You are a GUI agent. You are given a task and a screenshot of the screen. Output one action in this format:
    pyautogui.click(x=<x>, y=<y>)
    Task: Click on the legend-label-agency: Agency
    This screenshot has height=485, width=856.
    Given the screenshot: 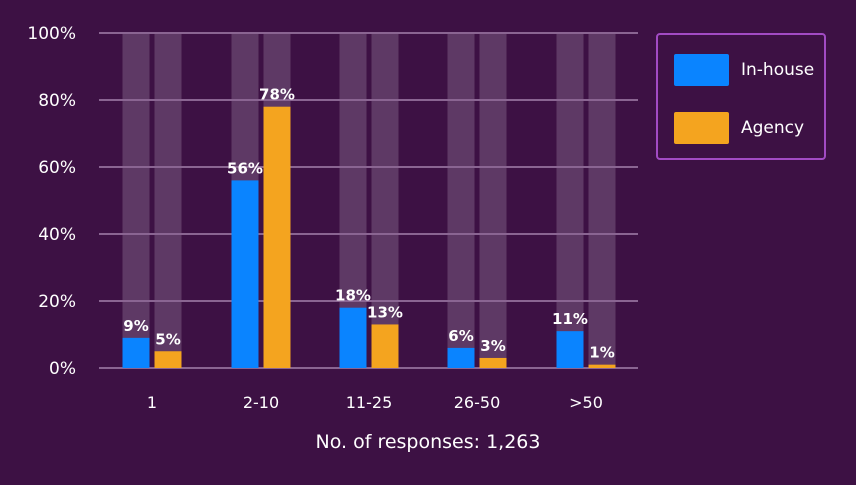 What is the action you would take?
    pyautogui.click(x=773, y=128)
    